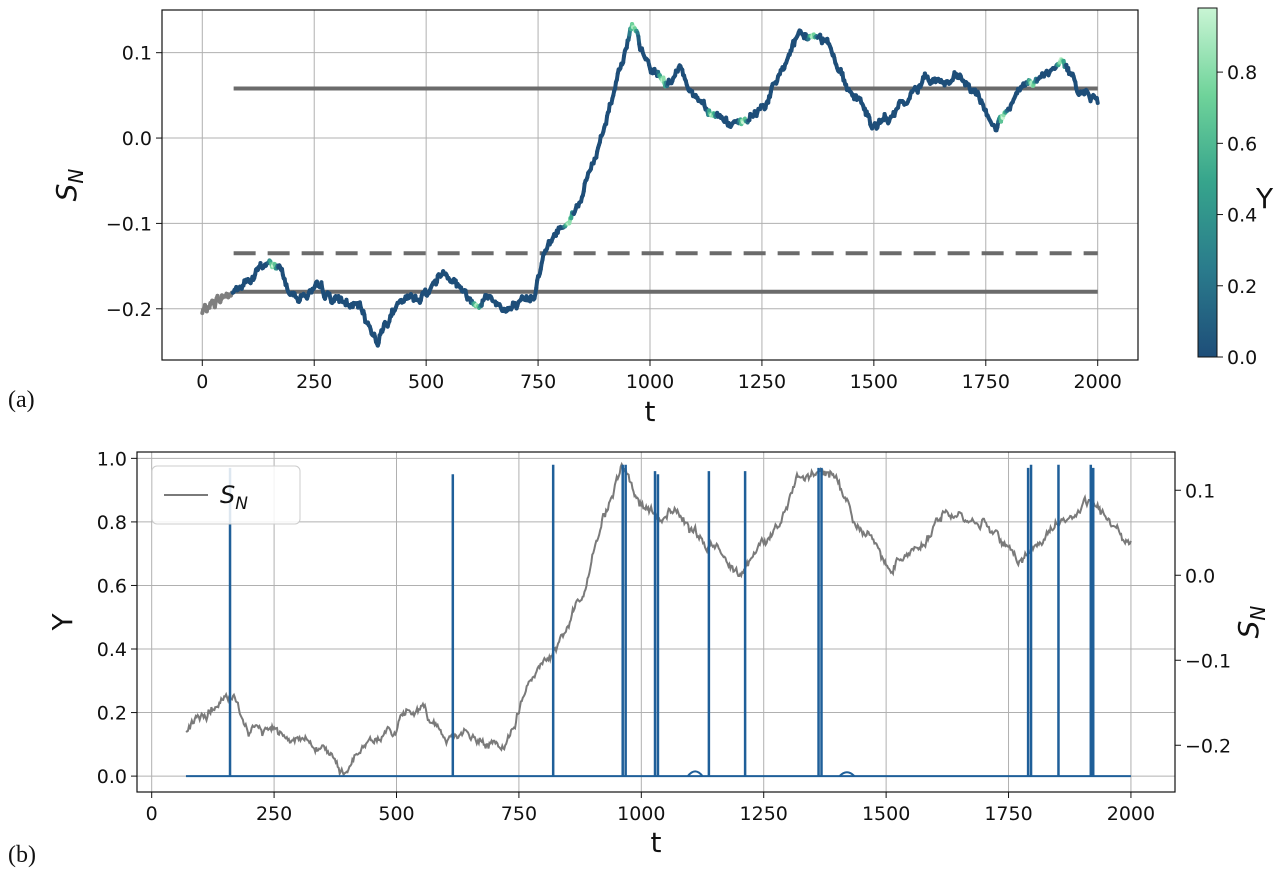 The image size is (1282, 871). Describe the element at coordinates (137, 54) in the screenshot. I see `y-tick-label: 0.1` at that location.